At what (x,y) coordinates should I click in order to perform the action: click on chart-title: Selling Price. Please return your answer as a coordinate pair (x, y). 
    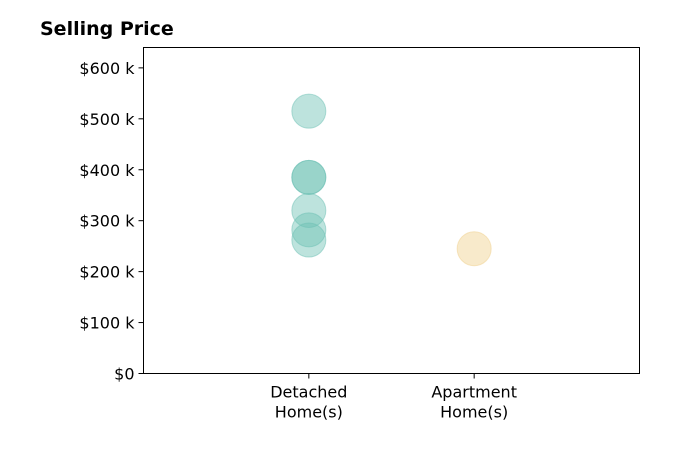
    Looking at the image, I should click on (107, 29).